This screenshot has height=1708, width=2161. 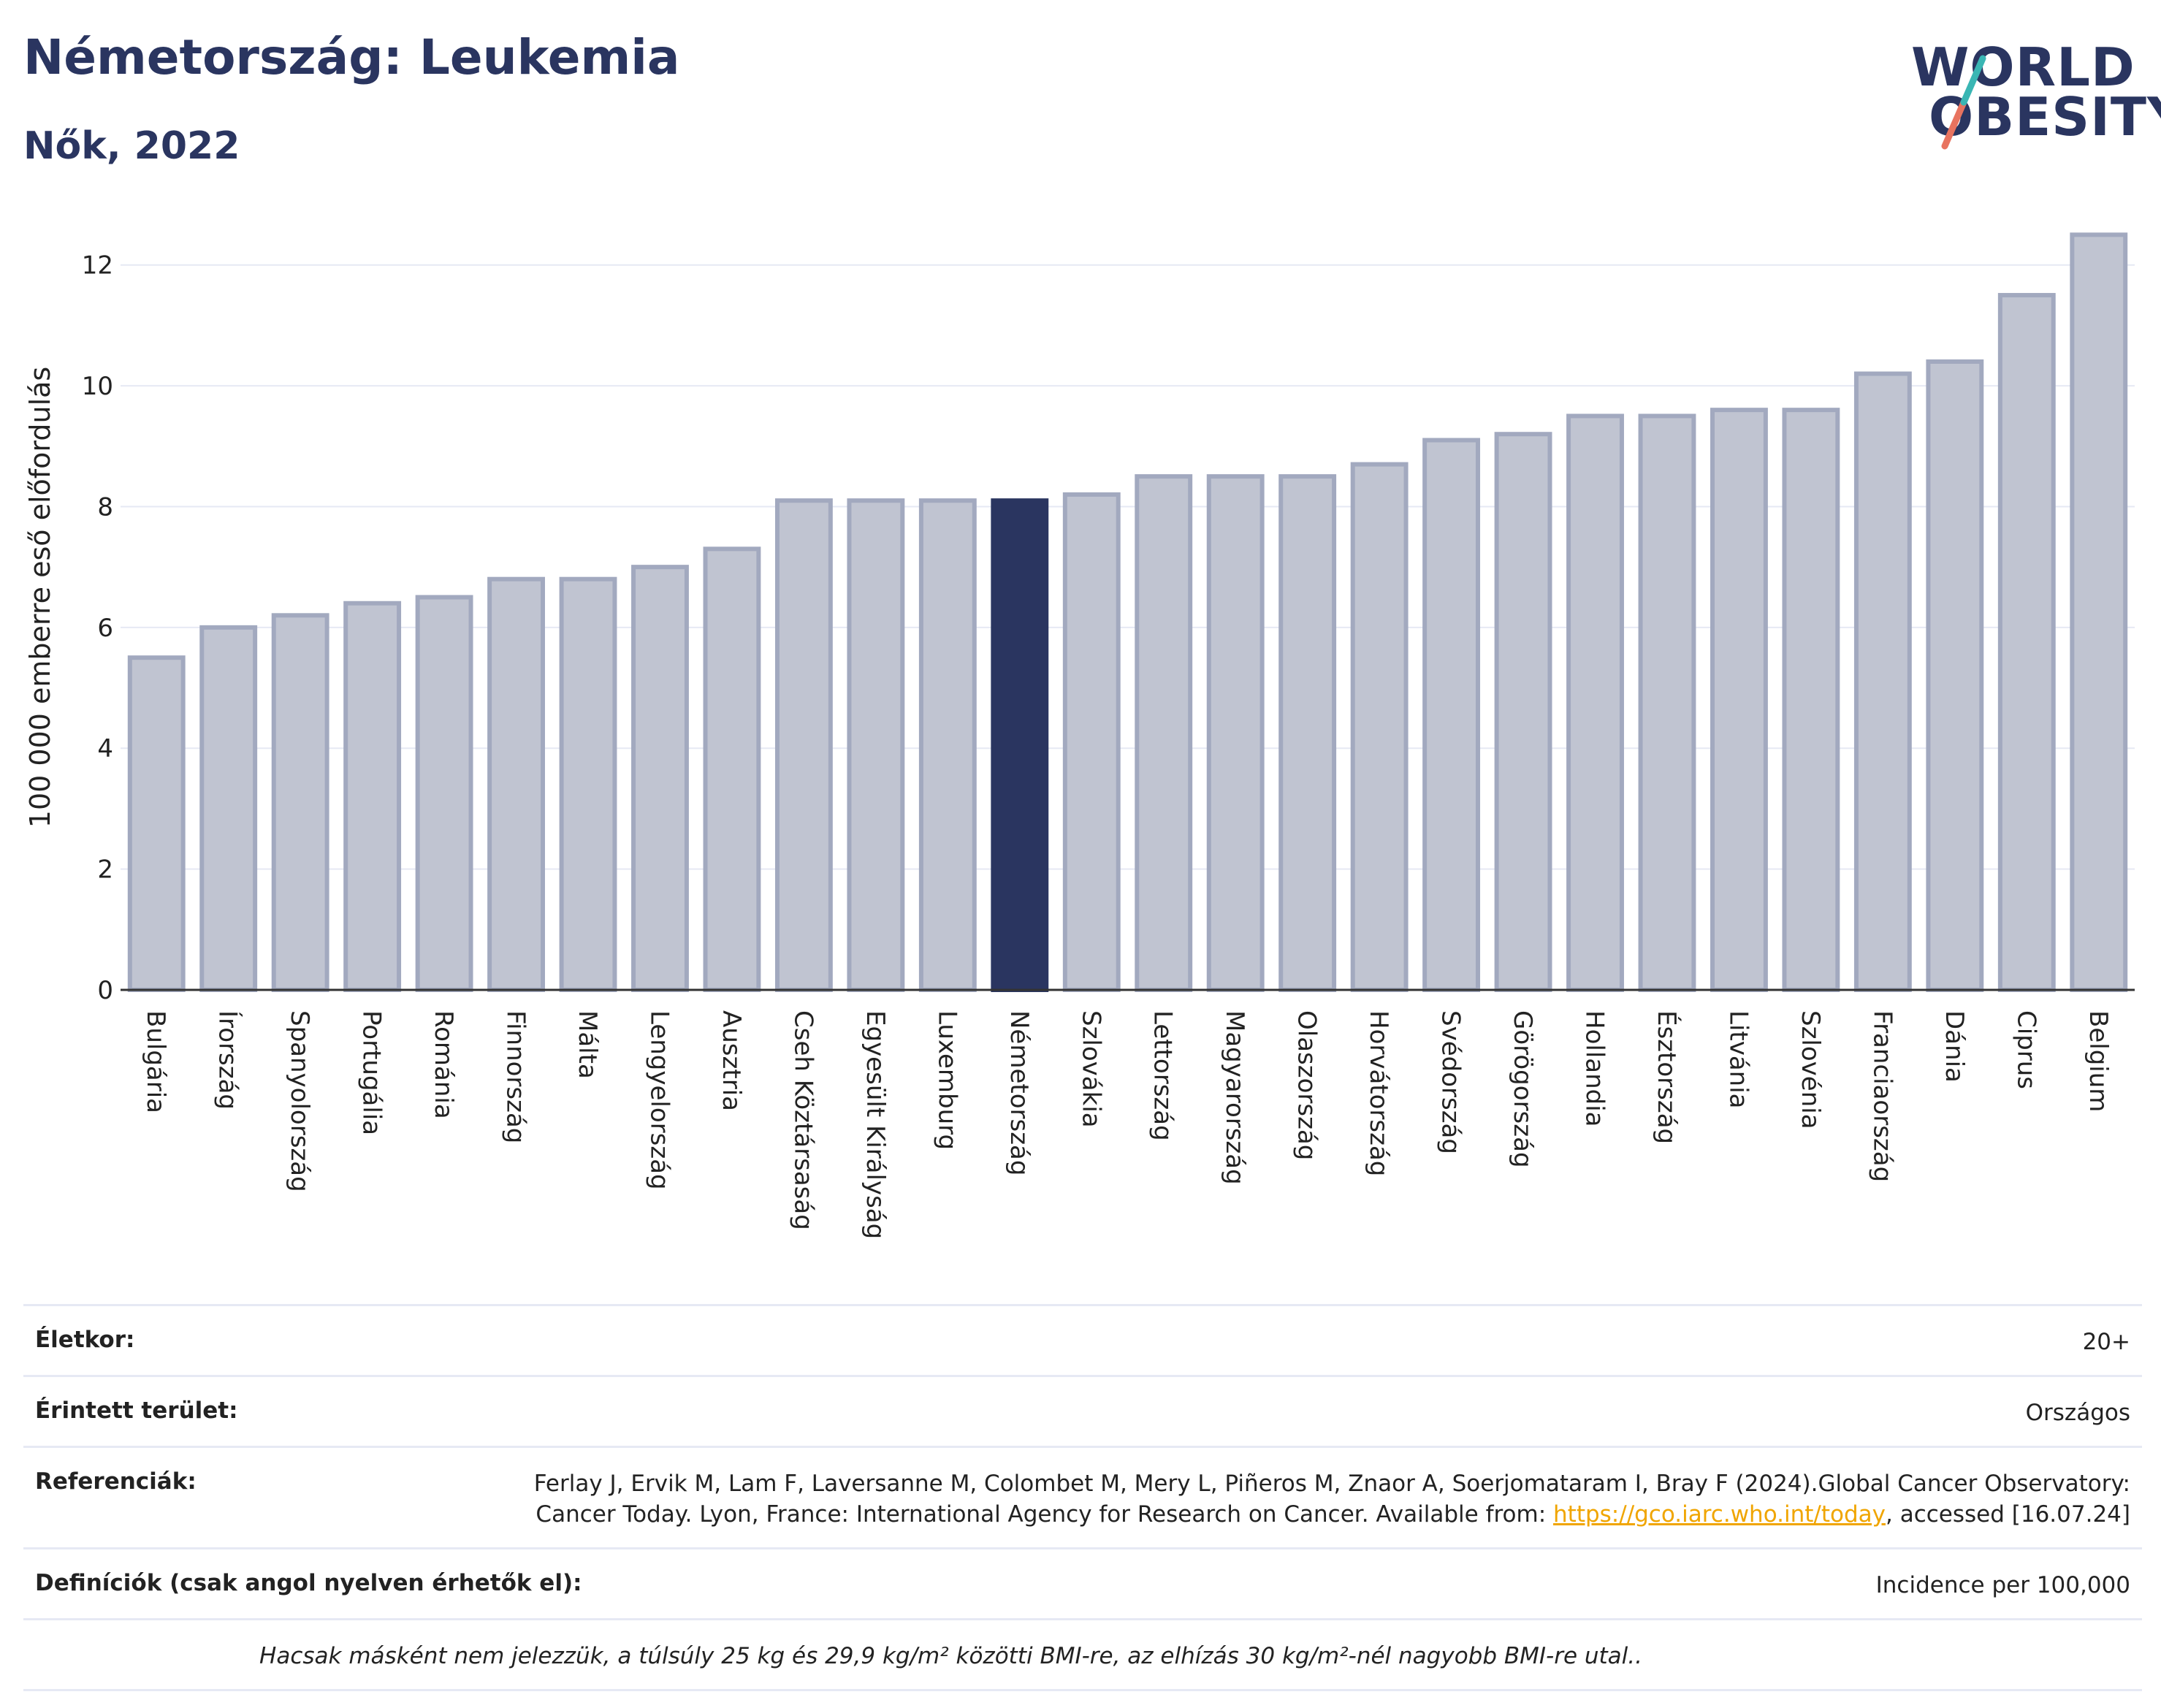 I want to click on x-tick-label: Belgium, so click(x=2098, y=1061).